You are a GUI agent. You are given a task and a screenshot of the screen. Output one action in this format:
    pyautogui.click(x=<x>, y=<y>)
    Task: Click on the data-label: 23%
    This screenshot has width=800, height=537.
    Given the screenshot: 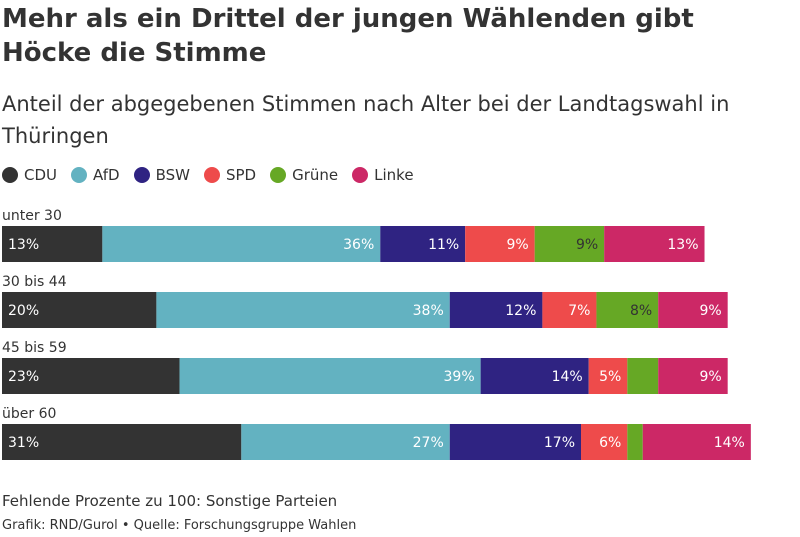 What is the action you would take?
    pyautogui.click(x=23, y=377)
    